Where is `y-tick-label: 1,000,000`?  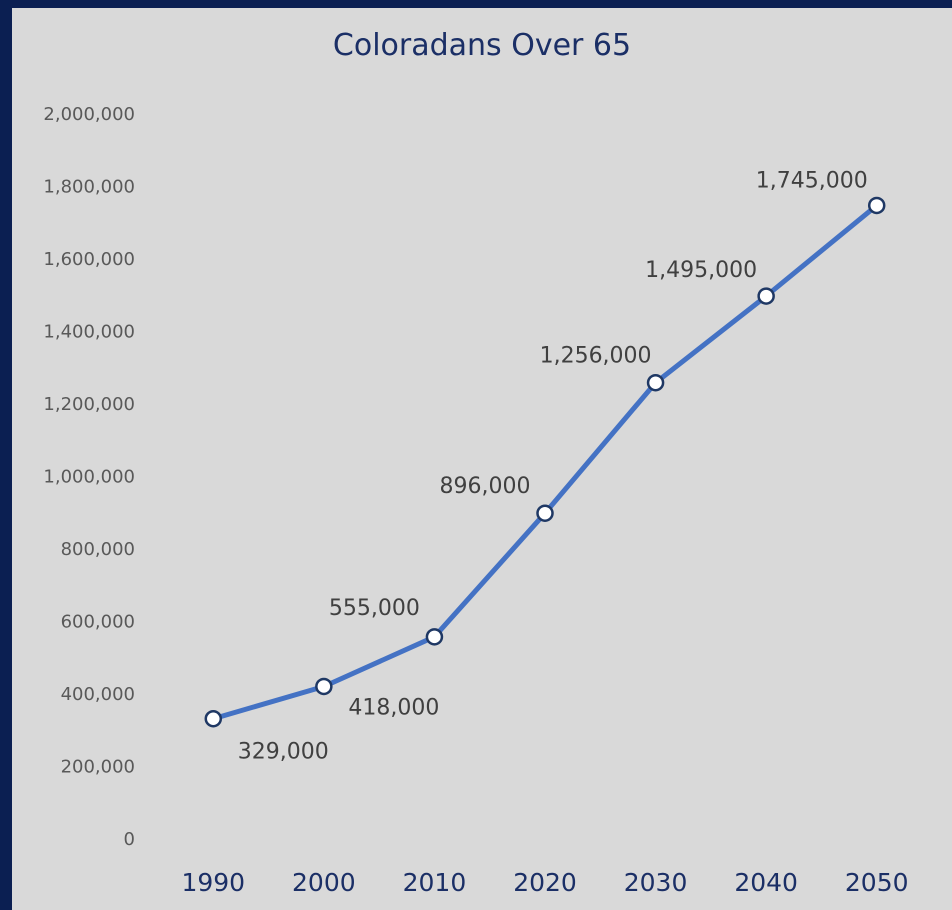 y-tick-label: 1,000,000 is located at coordinates (89, 477).